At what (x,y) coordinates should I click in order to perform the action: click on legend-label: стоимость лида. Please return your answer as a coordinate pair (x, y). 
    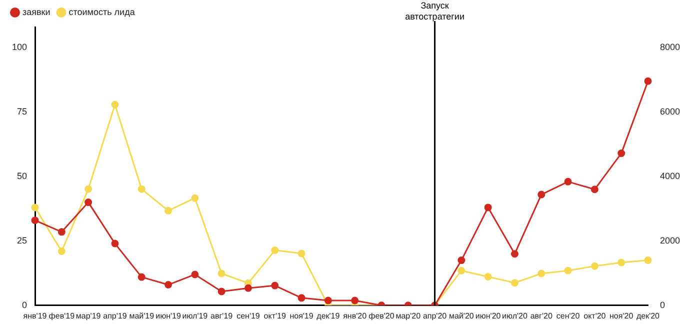
    Looking at the image, I should click on (101, 11).